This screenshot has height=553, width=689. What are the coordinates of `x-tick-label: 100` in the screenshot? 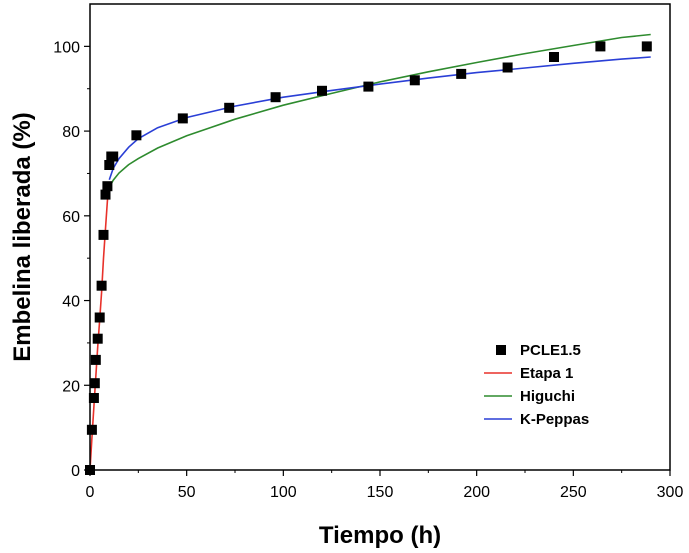 It's located at (283, 492).